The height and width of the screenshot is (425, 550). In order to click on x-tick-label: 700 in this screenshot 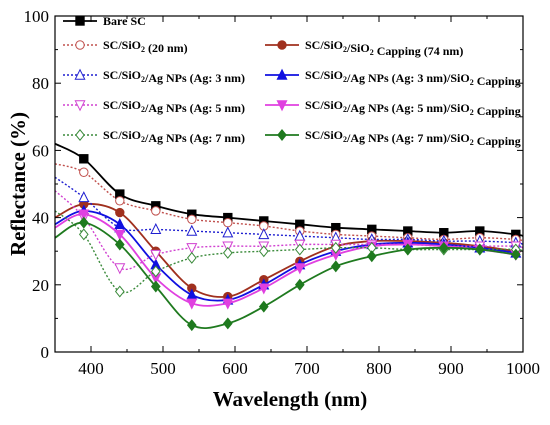, I will do `click(307, 368)`.